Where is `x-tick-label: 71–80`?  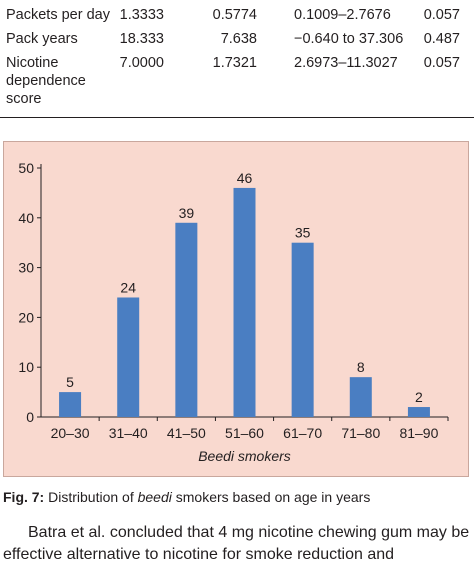
x-tick-label: 71–80 is located at coordinates (360, 433).